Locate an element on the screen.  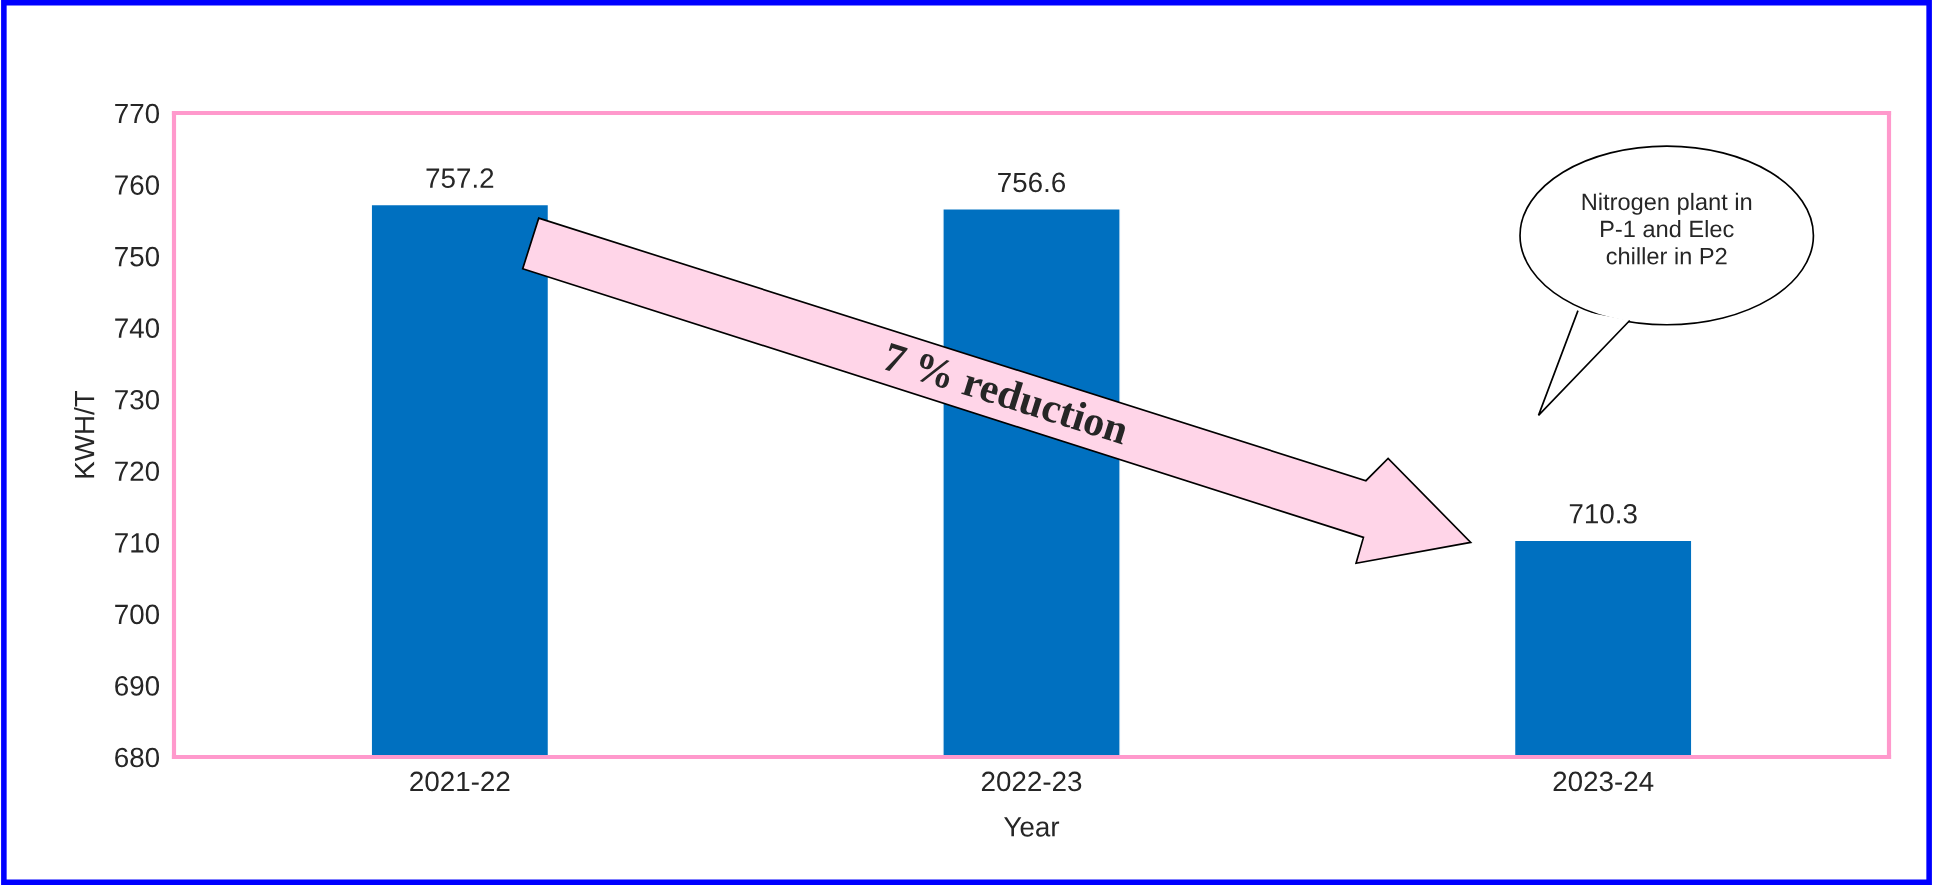
x-tick-label: 2022-23 is located at coordinates (1031, 781).